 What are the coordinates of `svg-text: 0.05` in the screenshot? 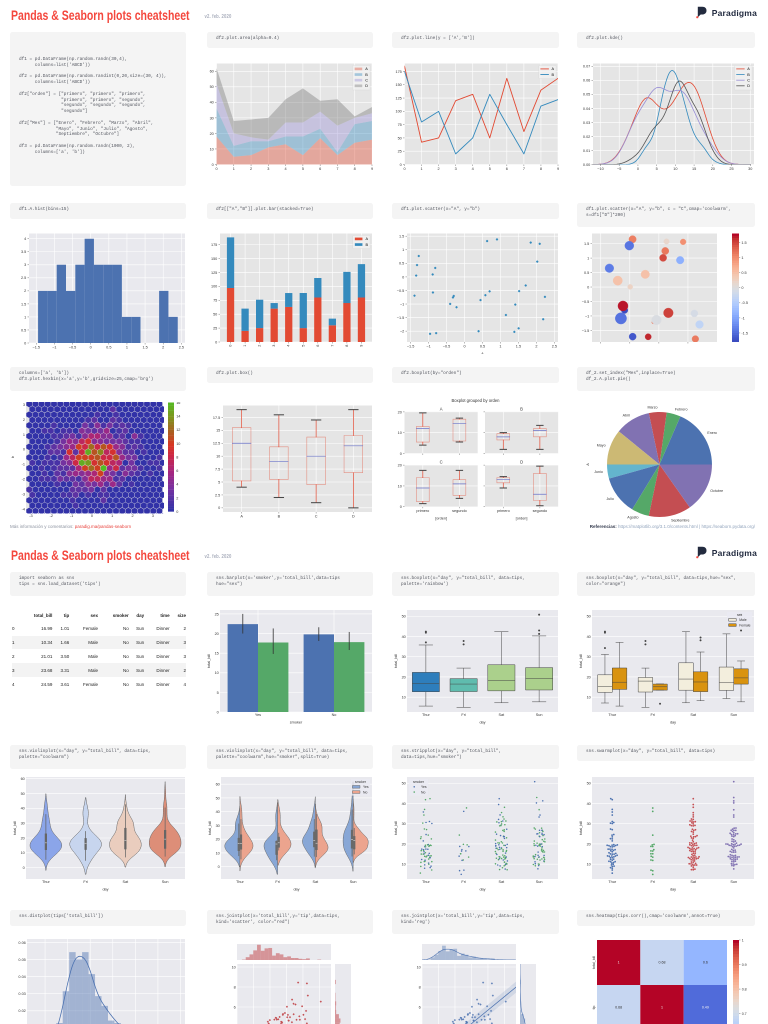 It's located at (586, 95).